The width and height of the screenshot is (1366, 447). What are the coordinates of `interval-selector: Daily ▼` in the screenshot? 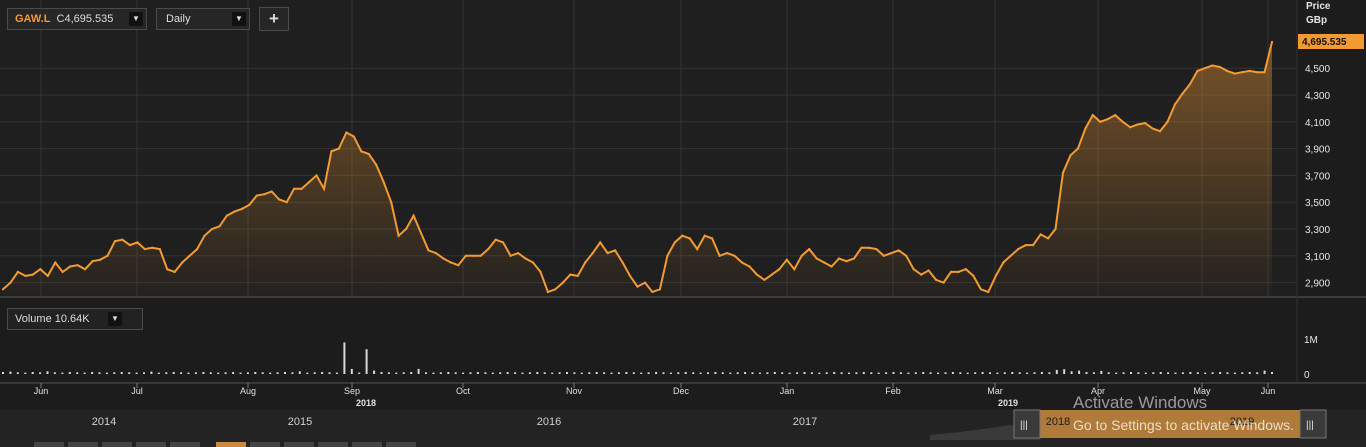 It's located at (203, 19).